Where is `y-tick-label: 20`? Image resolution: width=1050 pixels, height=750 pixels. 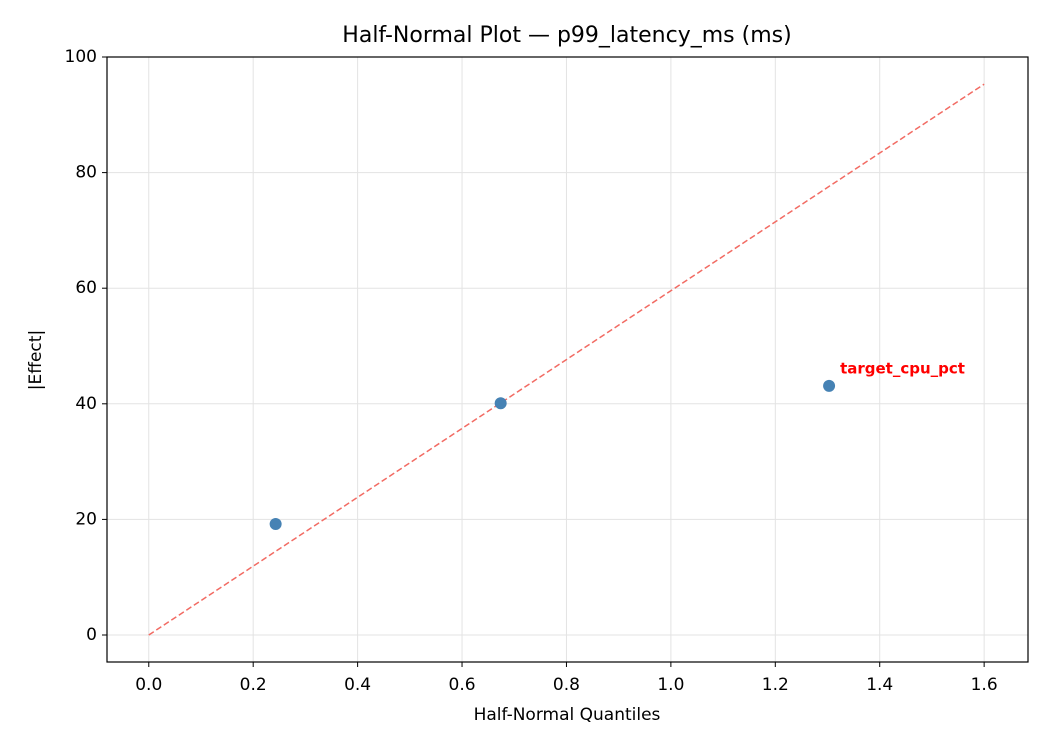 y-tick-label: 20 is located at coordinates (86, 519).